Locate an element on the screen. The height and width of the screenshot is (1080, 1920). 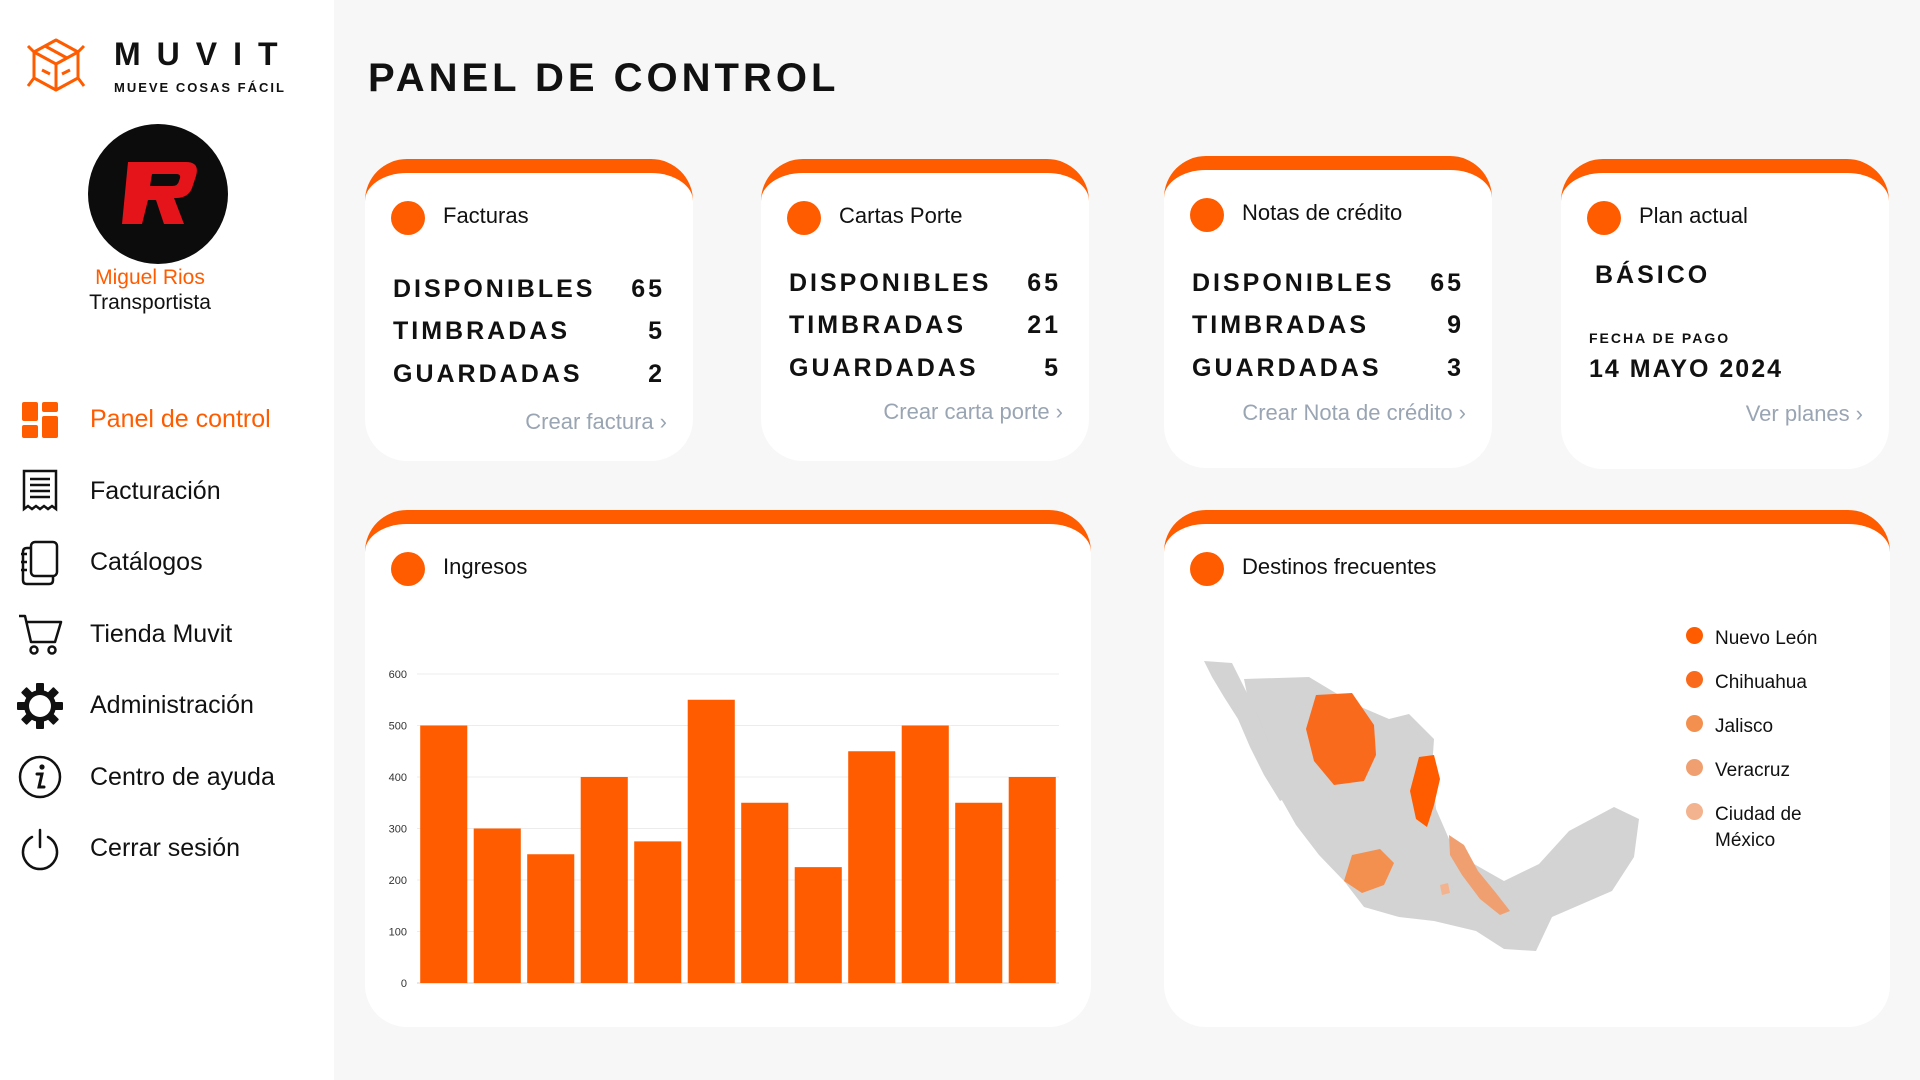
card-title: Facturas is located at coordinates (486, 215).